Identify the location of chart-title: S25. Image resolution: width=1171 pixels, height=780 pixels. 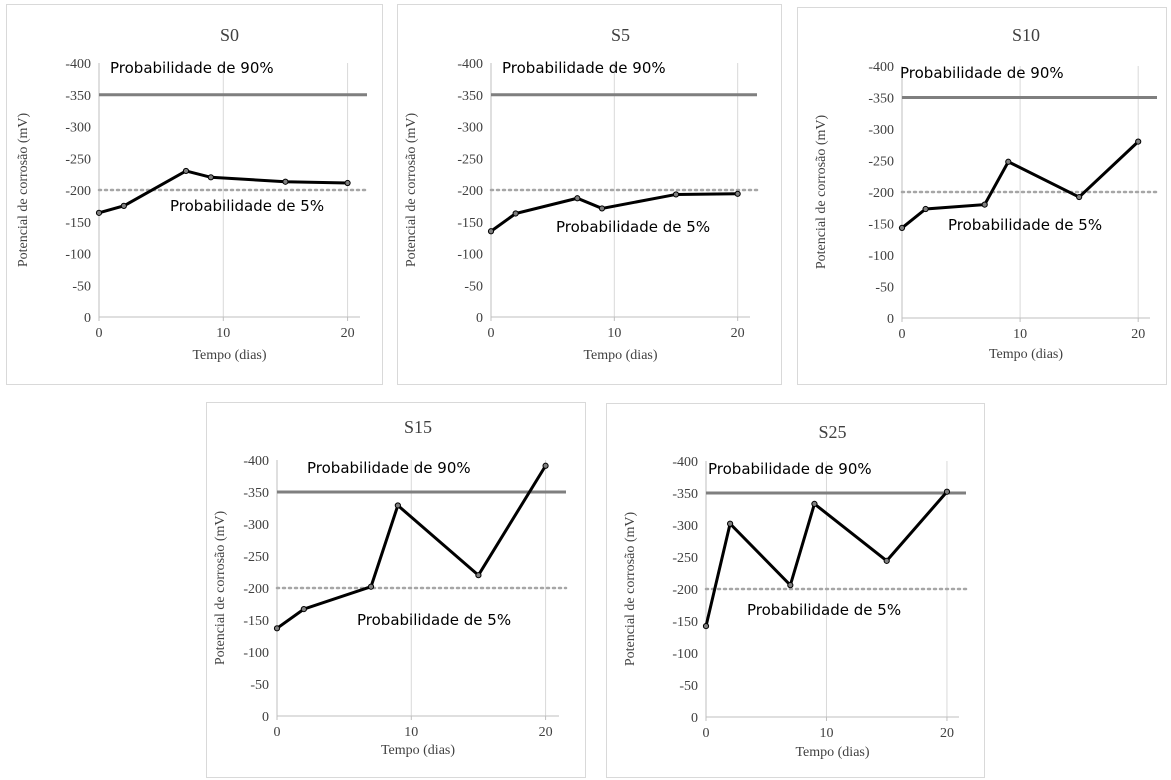
(832, 432).